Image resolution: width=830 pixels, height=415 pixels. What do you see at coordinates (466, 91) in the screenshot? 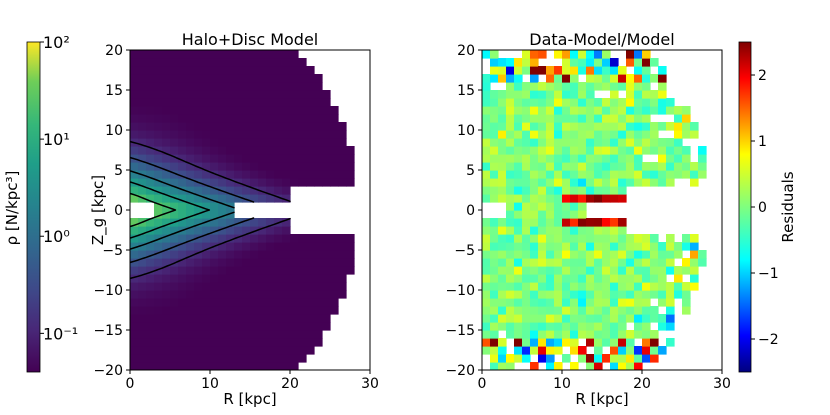
I see `right-y-tick-label: 15` at bounding box center [466, 91].